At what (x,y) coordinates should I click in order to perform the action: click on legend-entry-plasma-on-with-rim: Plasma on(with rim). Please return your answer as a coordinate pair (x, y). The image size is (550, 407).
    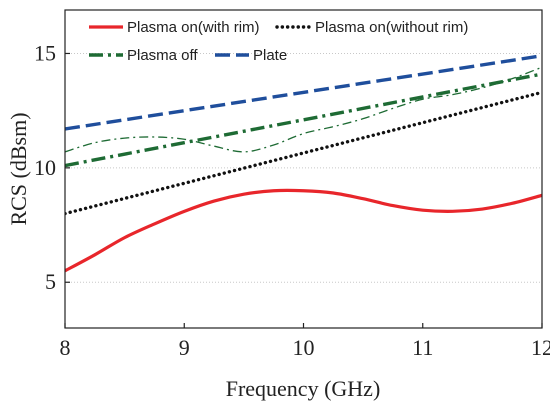
    Looking at the image, I should click on (174, 27).